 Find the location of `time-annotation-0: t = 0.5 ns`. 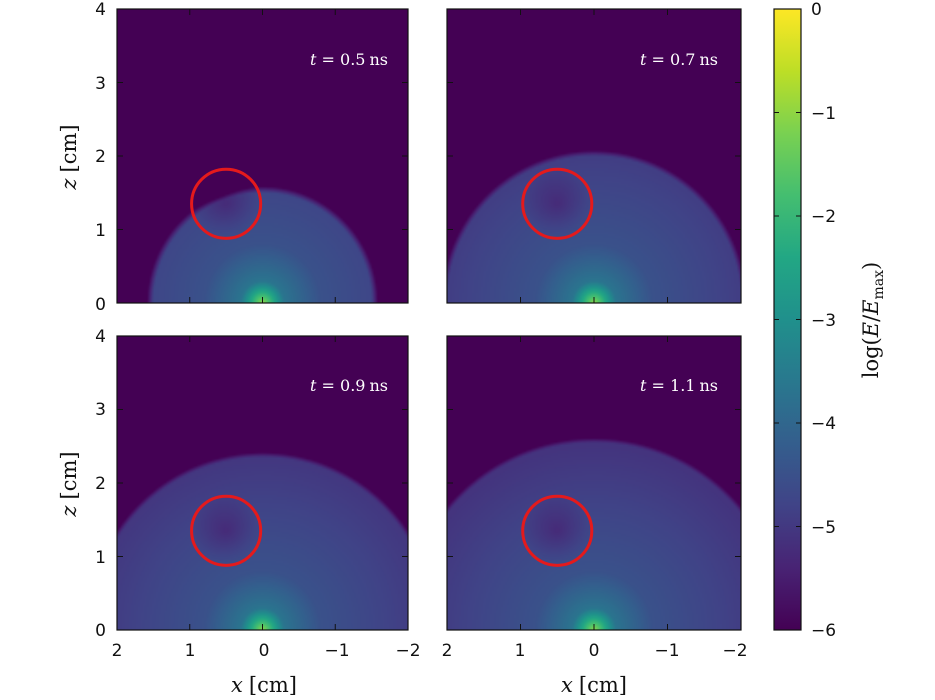

time-annotation-0: t = 0.5 ns is located at coordinates (349, 59).